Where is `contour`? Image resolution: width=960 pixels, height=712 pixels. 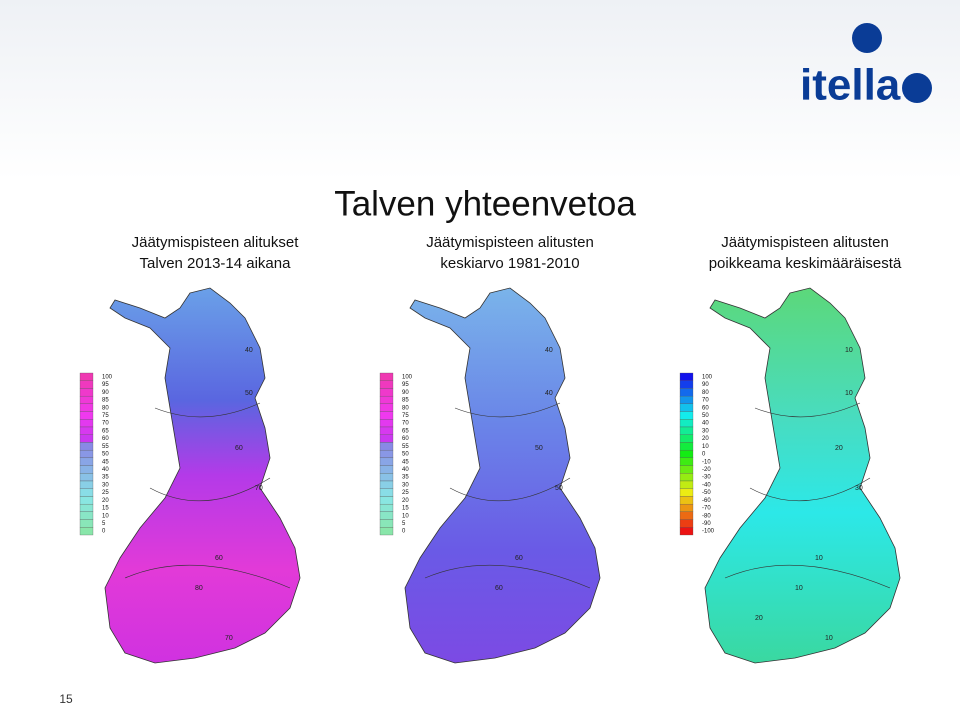
contour is located at coordinates (807, 495).